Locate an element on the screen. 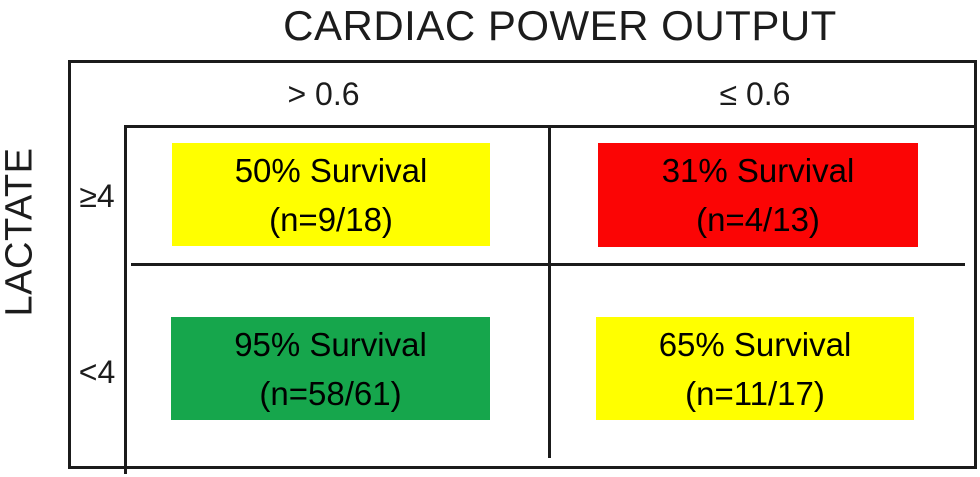  cell-survival-count: (n=4/13) is located at coordinates (758, 219).